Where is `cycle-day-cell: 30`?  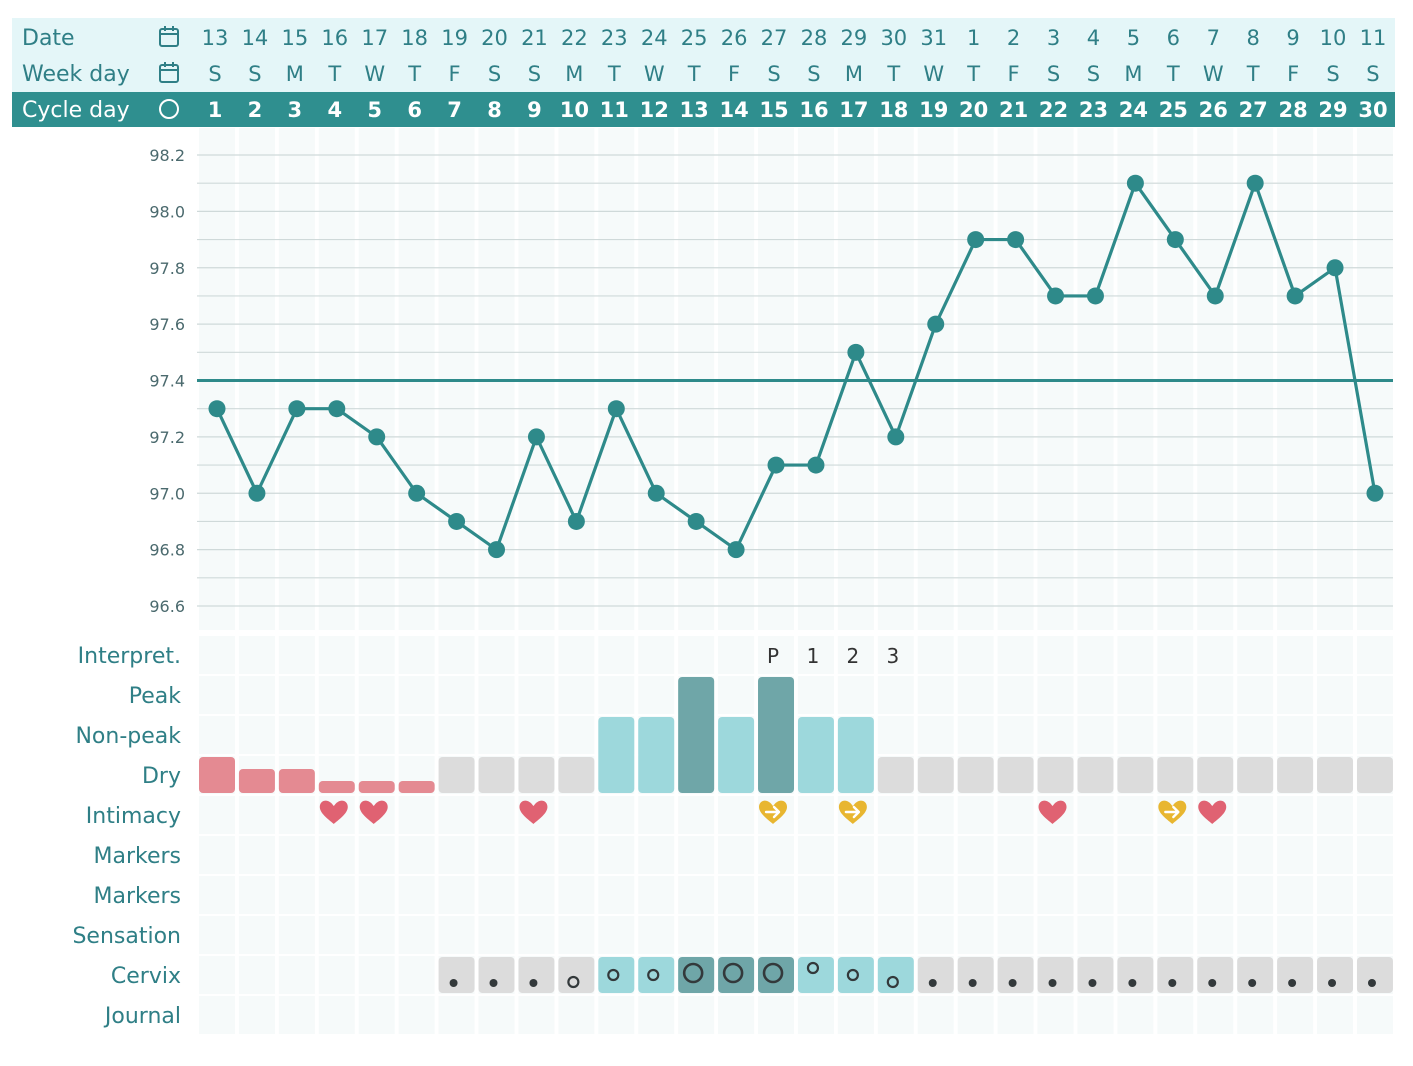
cycle-day-cell: 30 is located at coordinates (1372, 110).